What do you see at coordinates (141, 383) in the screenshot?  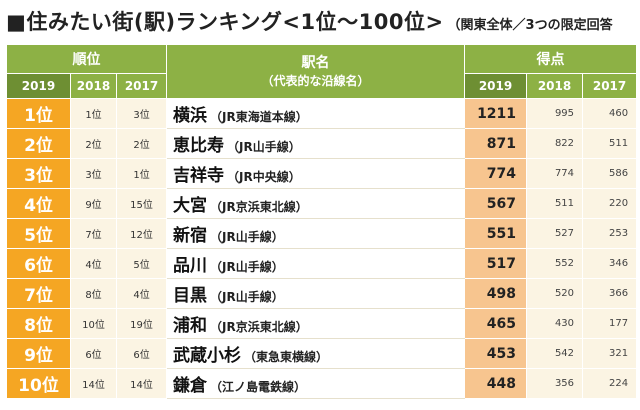 I see `rank-2017-cell: 14位` at bounding box center [141, 383].